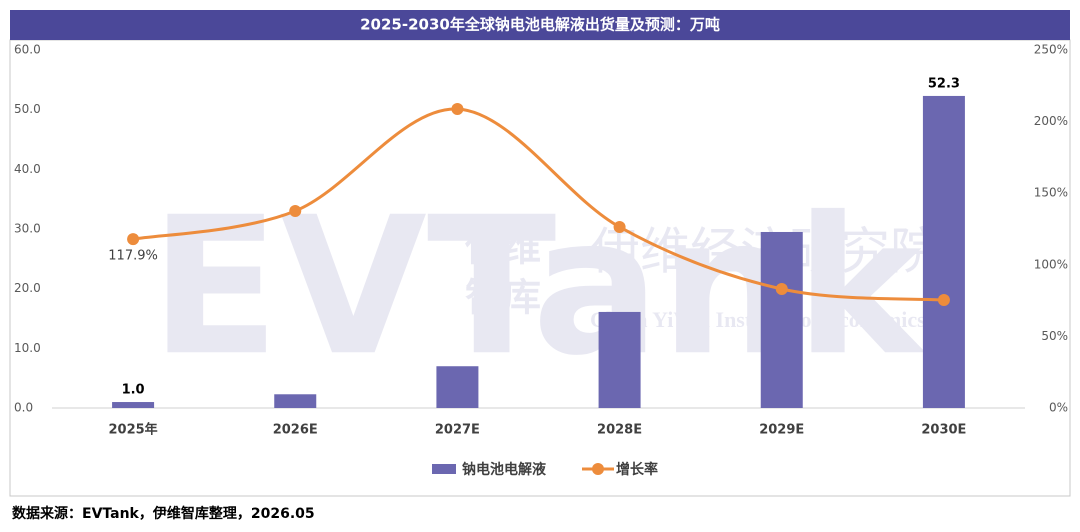  I want to click on chart-title: 2025-2030年全球钠电池电解液出货量及预测：万吨, so click(540, 25).